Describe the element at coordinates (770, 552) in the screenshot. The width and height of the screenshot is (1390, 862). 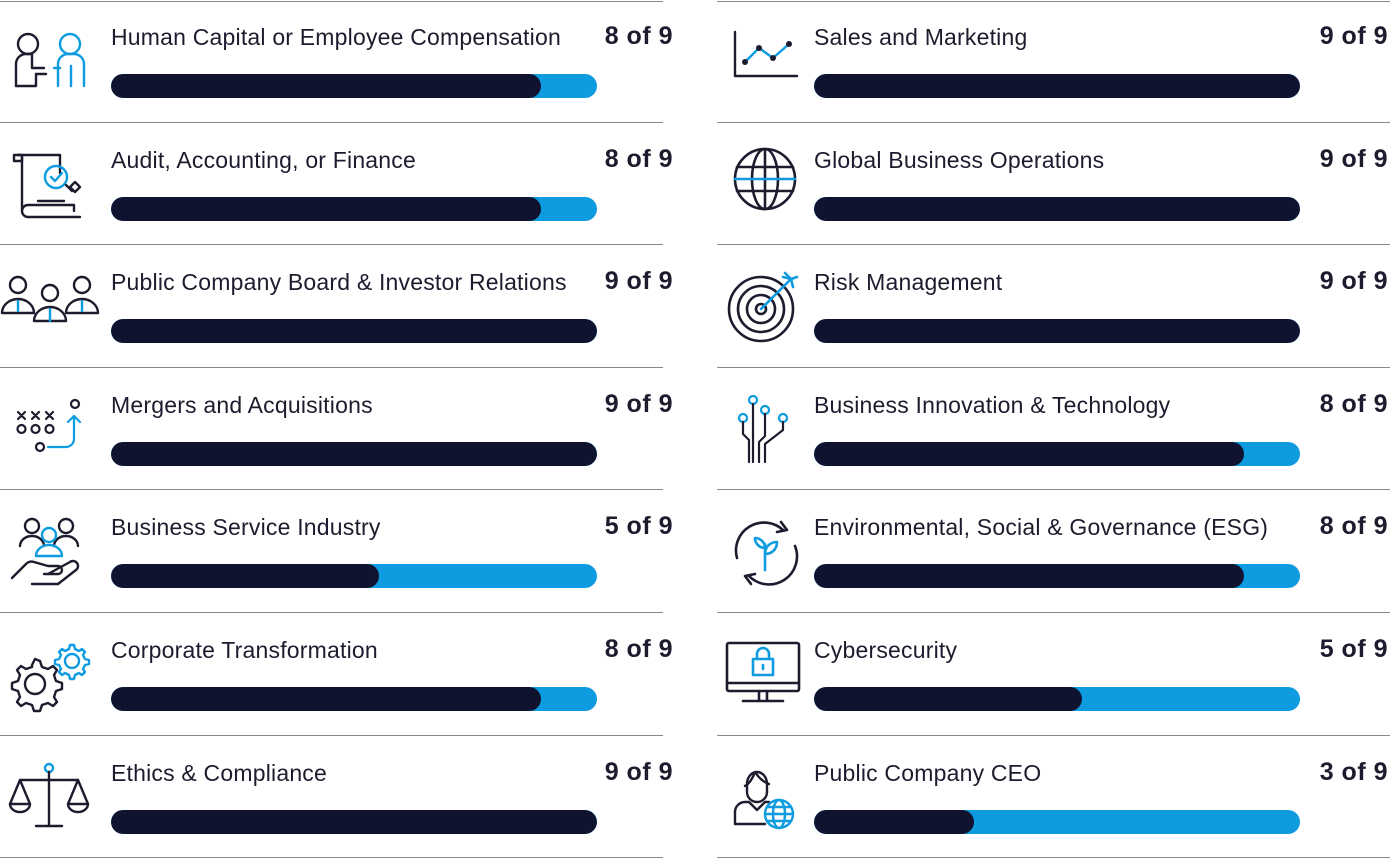
I see `sprout-cycle-icon` at that location.